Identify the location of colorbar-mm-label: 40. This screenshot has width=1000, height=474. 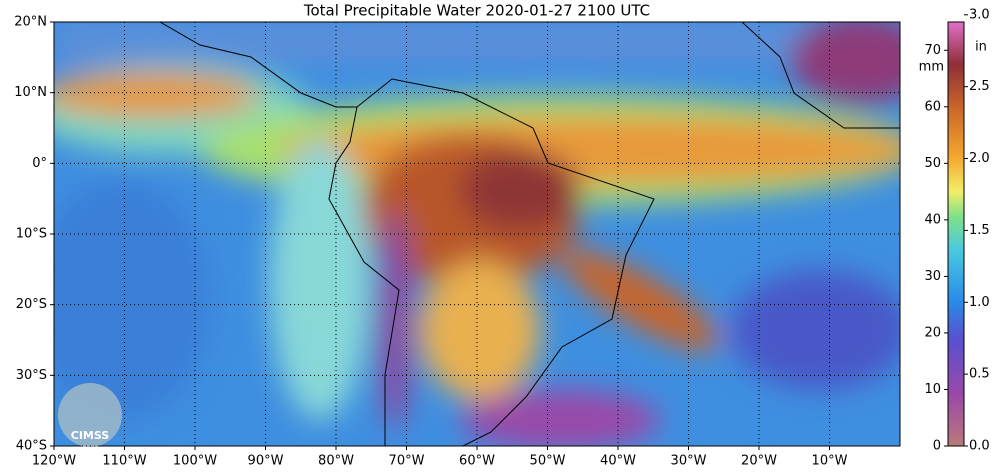
(932, 219).